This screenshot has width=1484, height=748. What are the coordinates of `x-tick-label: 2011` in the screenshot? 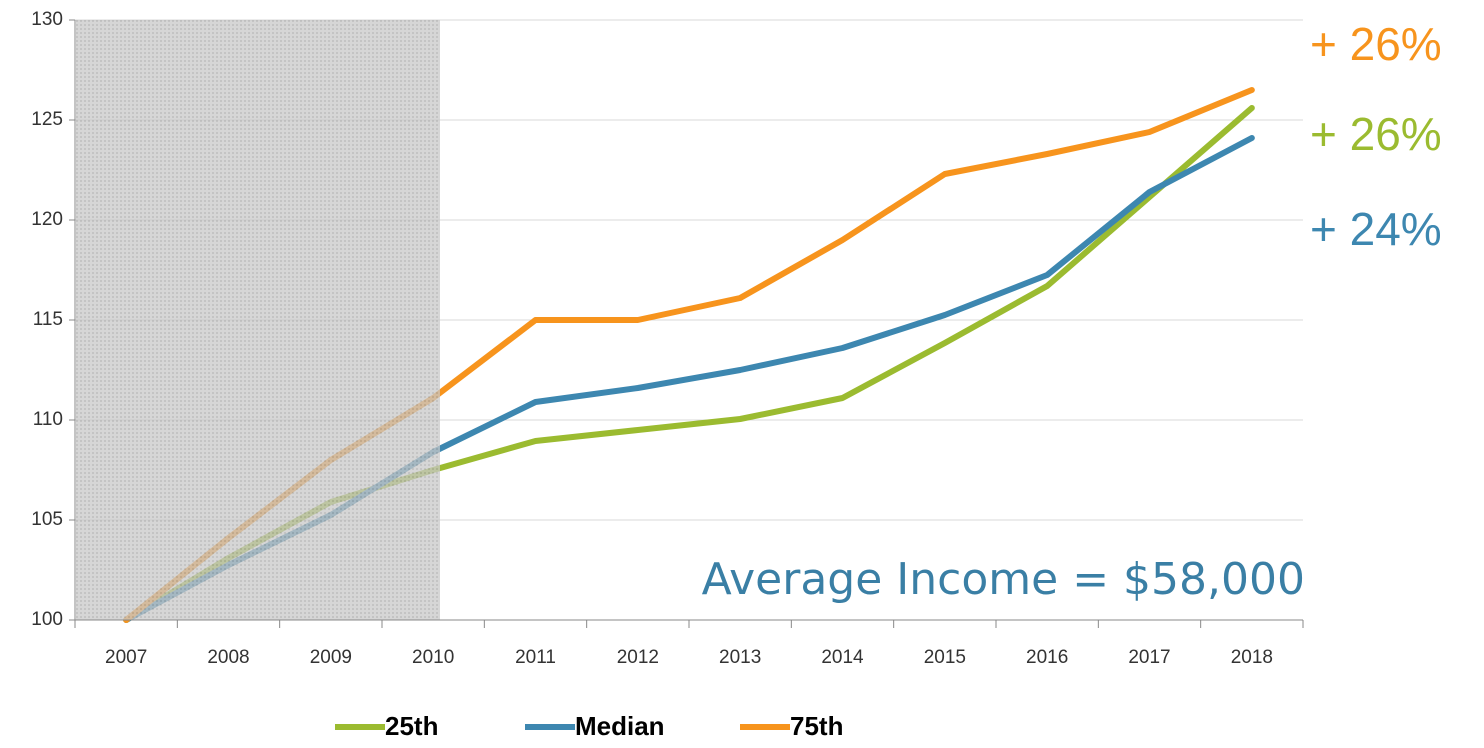 It's located at (535, 657).